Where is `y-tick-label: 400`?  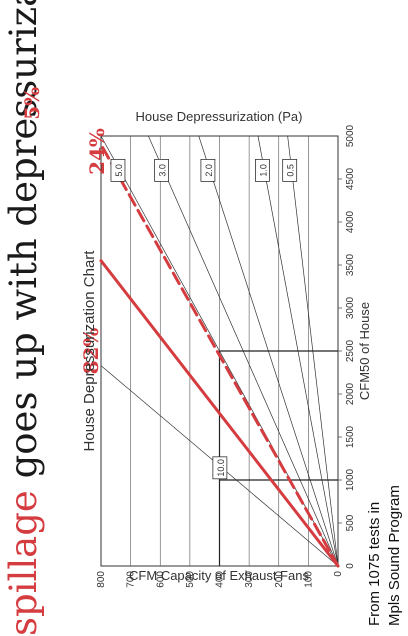
y-tick-label: 400 is located at coordinates (220, 579).